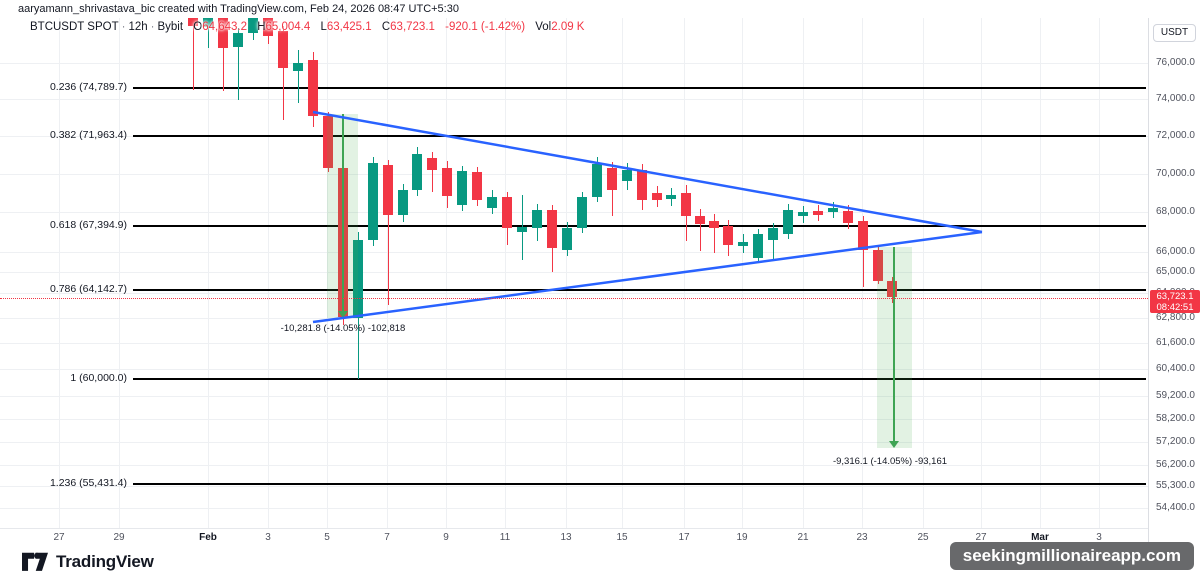 The width and height of the screenshot is (1200, 582). What do you see at coordinates (74, 27) in the screenshot?
I see `symbol-title: BTCUSDT SPOT` at bounding box center [74, 27].